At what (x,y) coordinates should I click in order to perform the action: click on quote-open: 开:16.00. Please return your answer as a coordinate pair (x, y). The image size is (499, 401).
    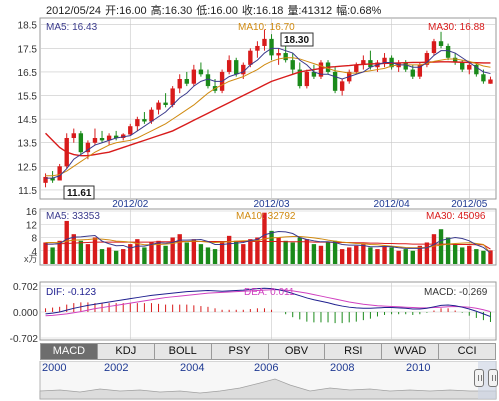
    Looking at the image, I should click on (126, 11).